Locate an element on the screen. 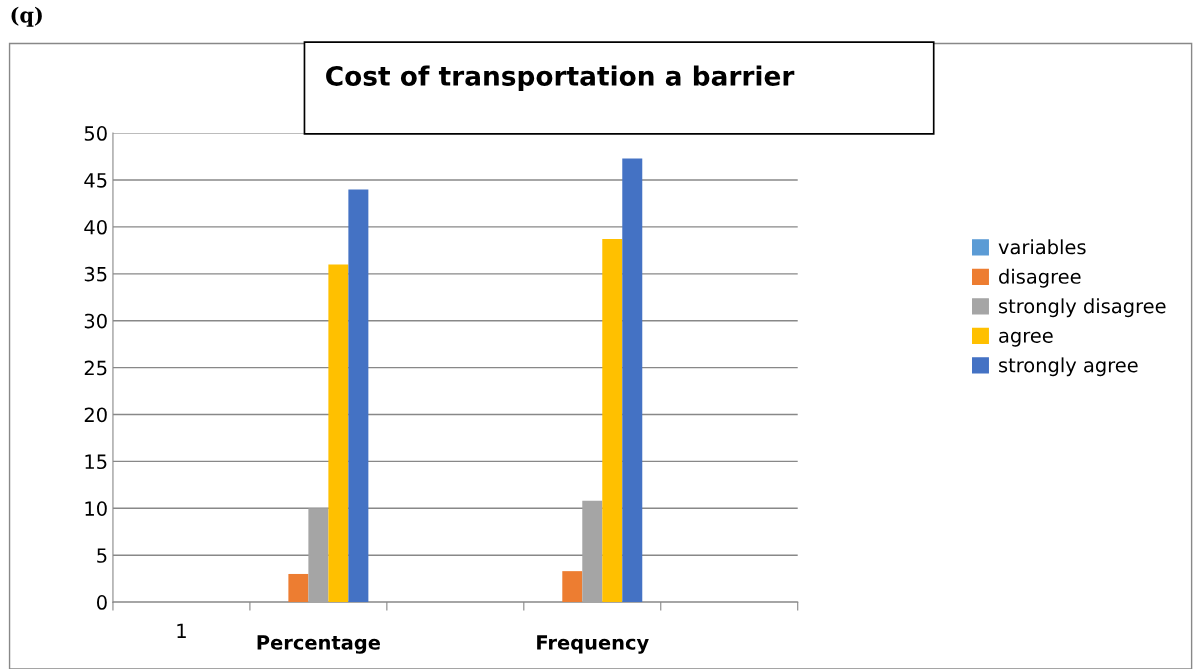 This screenshot has width=1194, height=669. y-tick-label: 0 is located at coordinates (102, 602).